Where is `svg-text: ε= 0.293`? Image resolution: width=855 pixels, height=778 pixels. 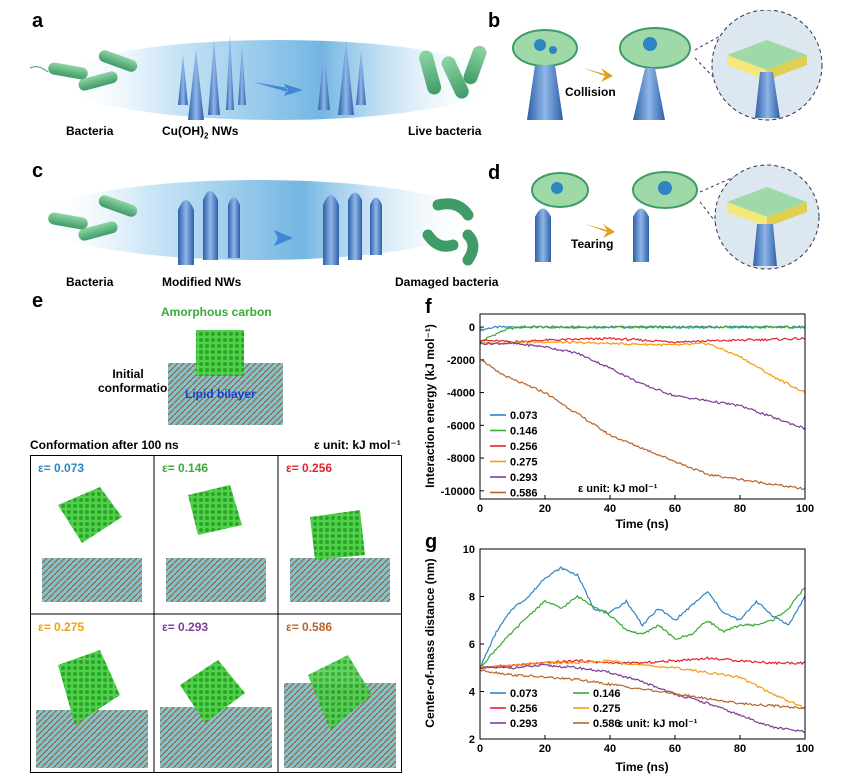
svg-text: ε= 0.293 is located at coordinates (185, 627).